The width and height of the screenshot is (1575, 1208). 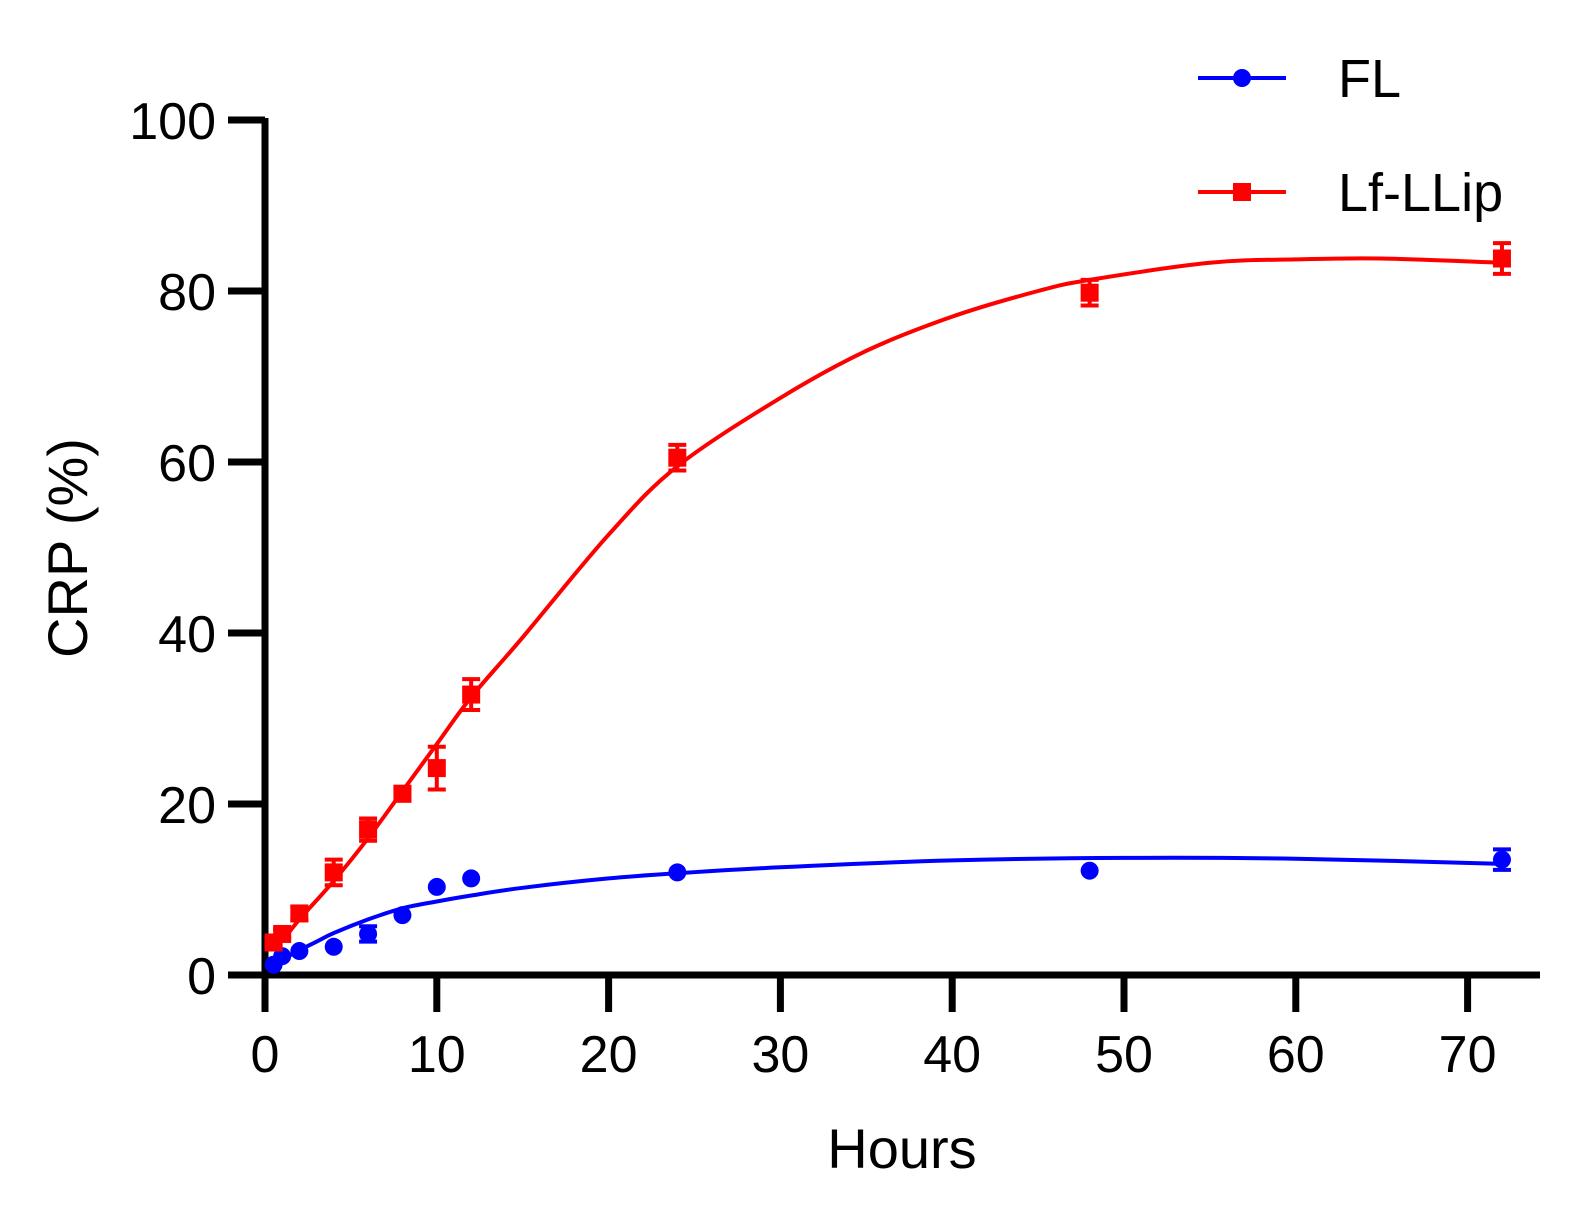 What do you see at coordinates (1468, 1055) in the screenshot?
I see `x-tick-label-70: 70` at bounding box center [1468, 1055].